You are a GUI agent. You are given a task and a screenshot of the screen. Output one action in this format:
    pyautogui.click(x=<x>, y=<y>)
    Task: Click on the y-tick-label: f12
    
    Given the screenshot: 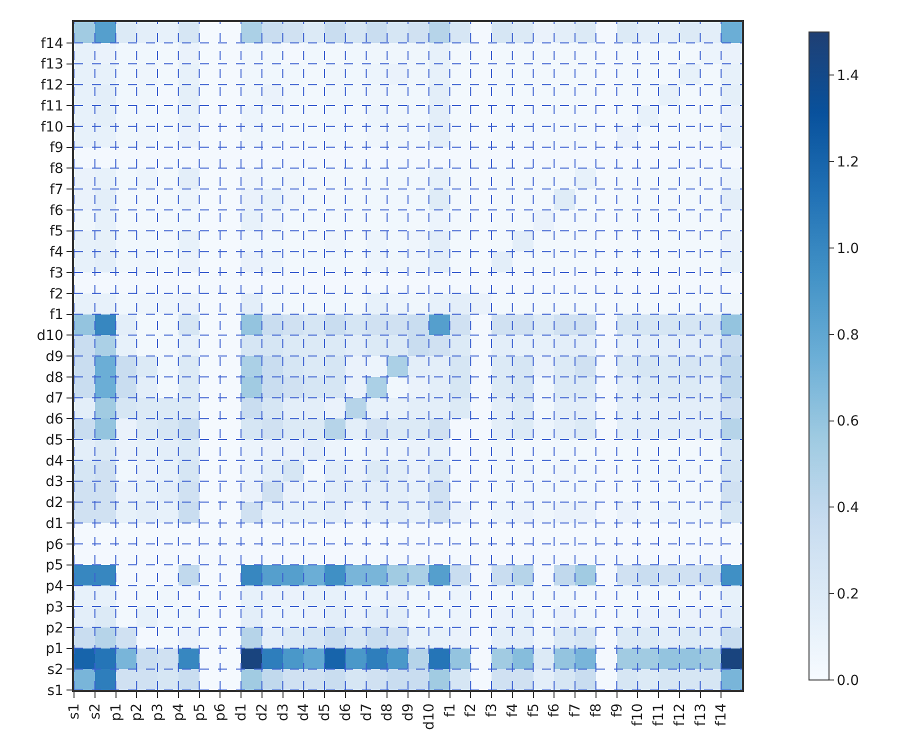 What is the action you would take?
    pyautogui.click(x=52, y=86)
    